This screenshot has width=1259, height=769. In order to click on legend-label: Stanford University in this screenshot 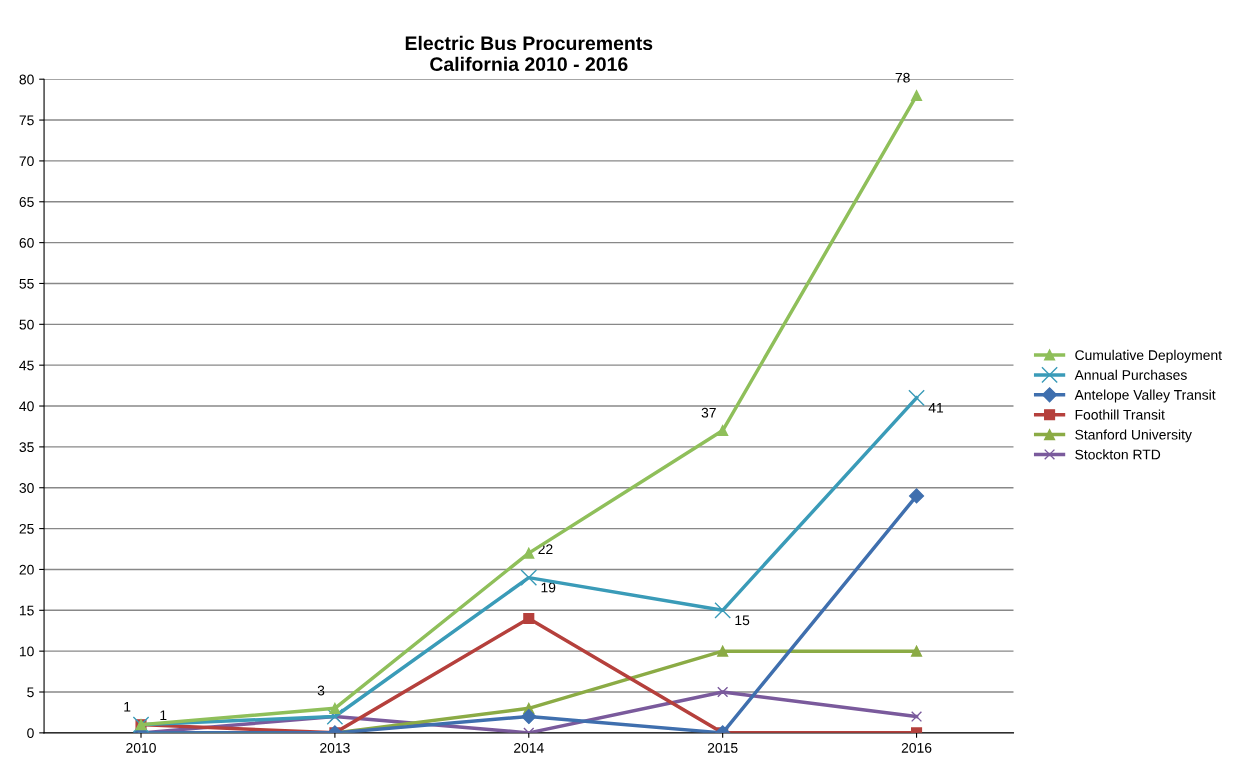, I will do `click(1133, 436)`.